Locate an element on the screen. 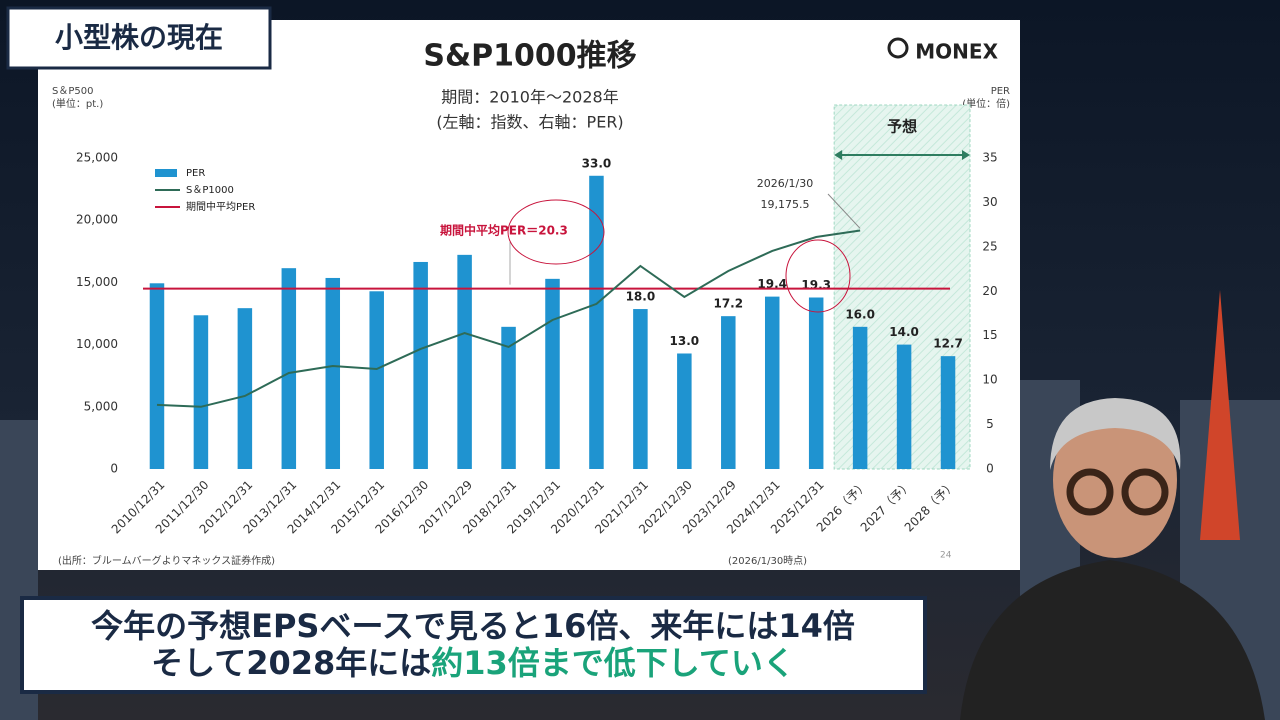 The height and width of the screenshot is (720, 1280). y-tick-label: 15,000 is located at coordinates (97, 282).